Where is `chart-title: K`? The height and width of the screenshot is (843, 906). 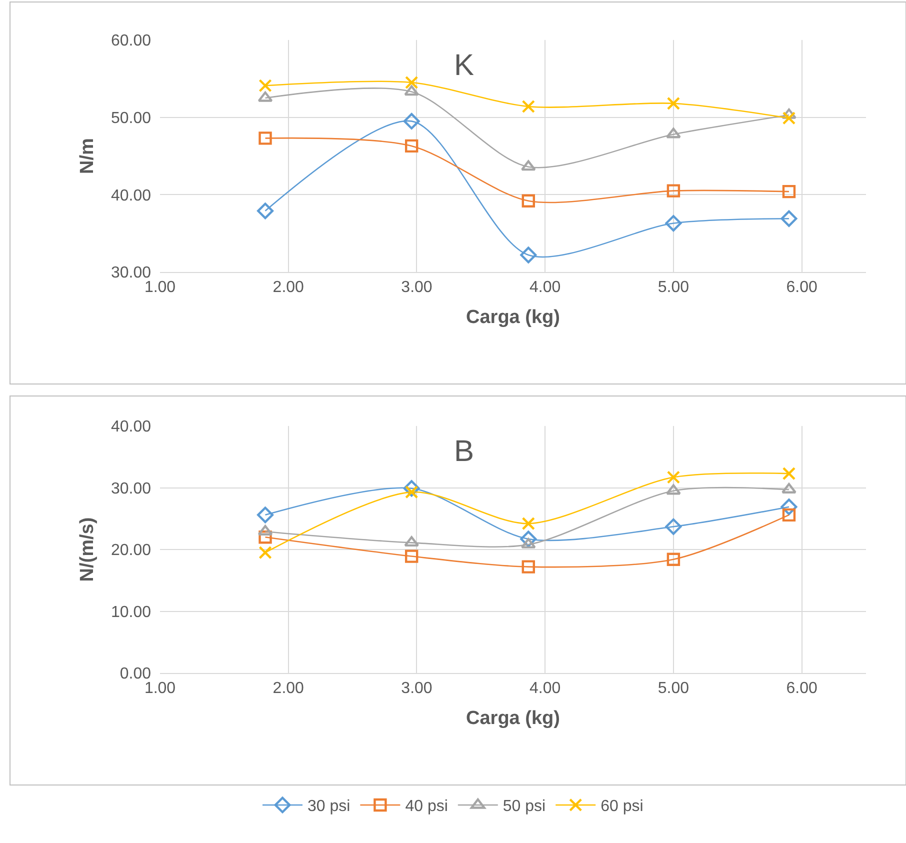
chart-title: K is located at coordinates (464, 65).